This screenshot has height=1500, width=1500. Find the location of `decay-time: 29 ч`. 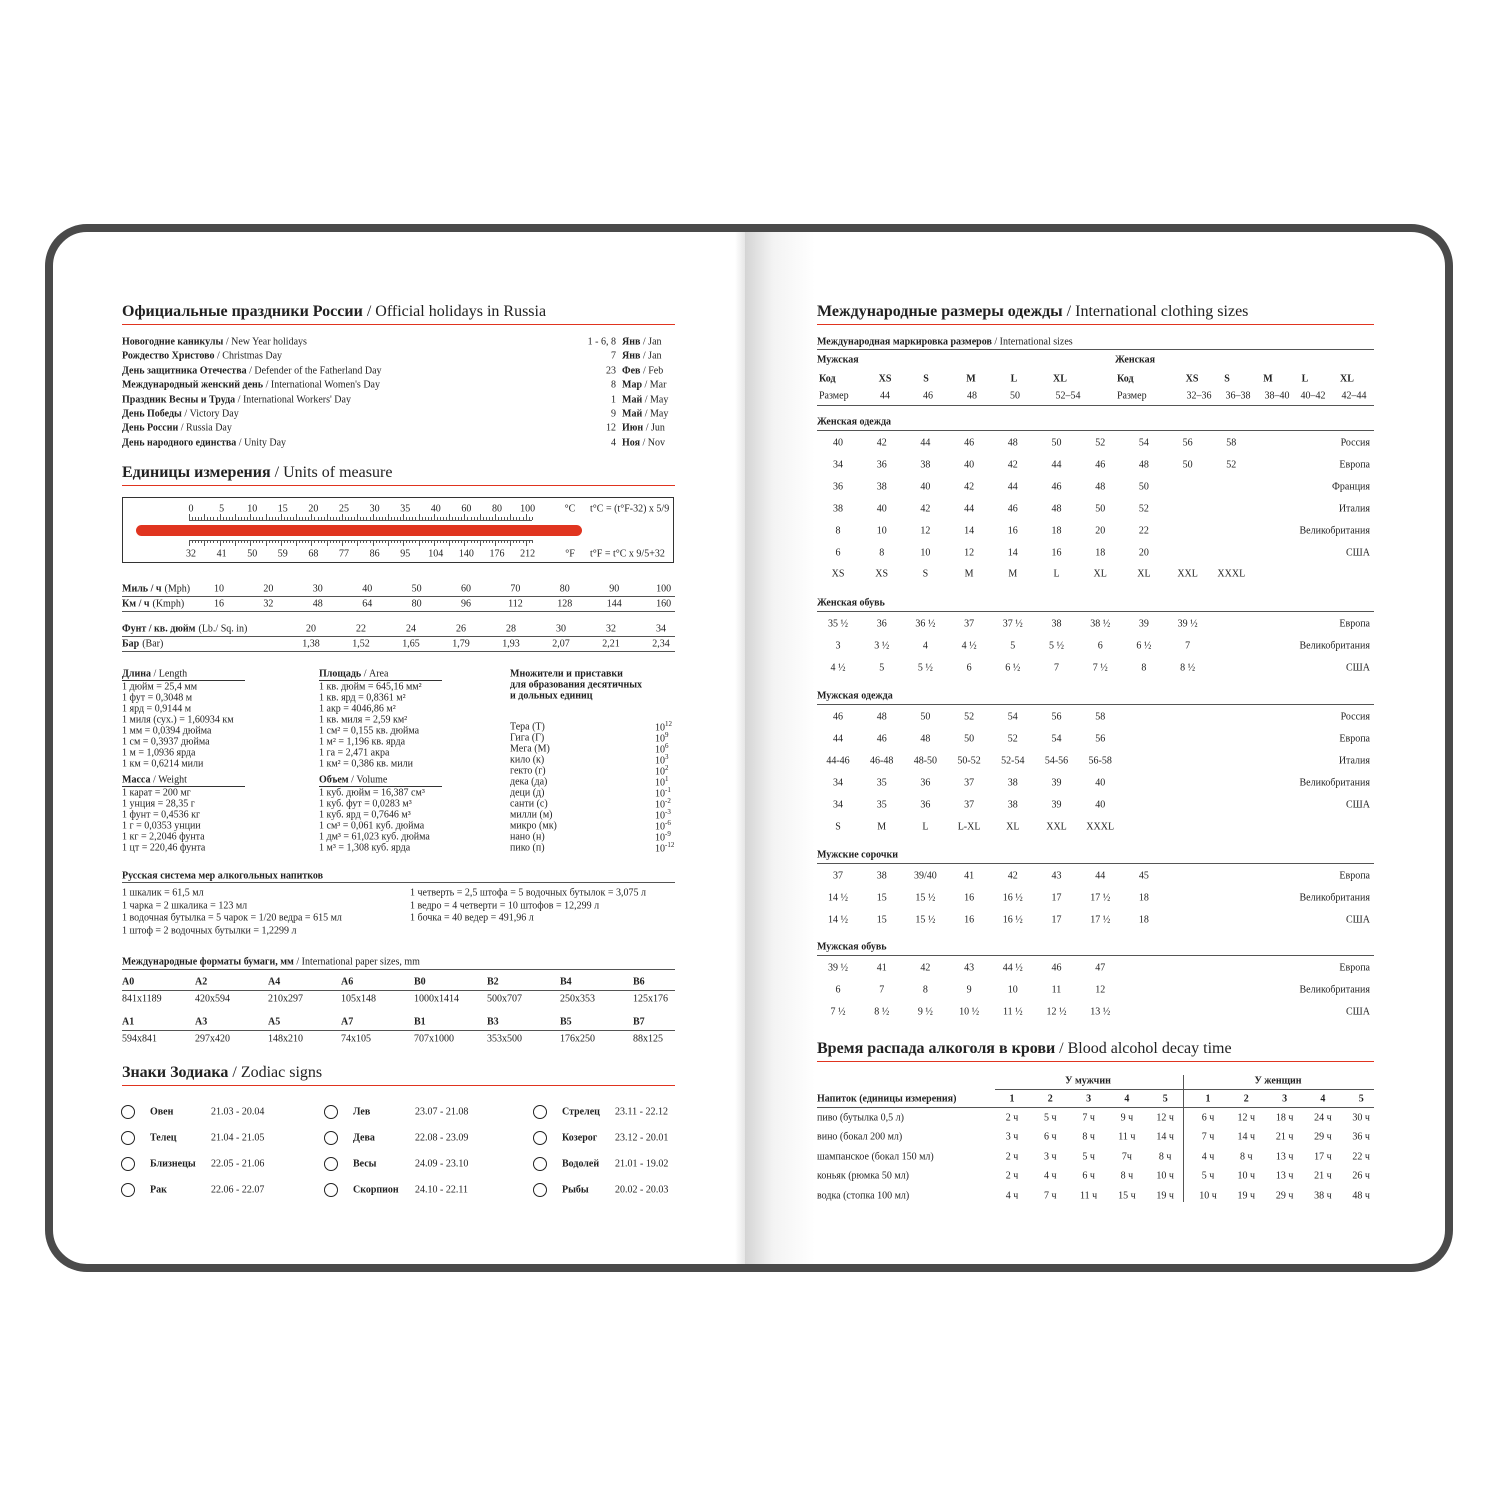

decay-time: 29 ч is located at coordinates (1323, 1137).